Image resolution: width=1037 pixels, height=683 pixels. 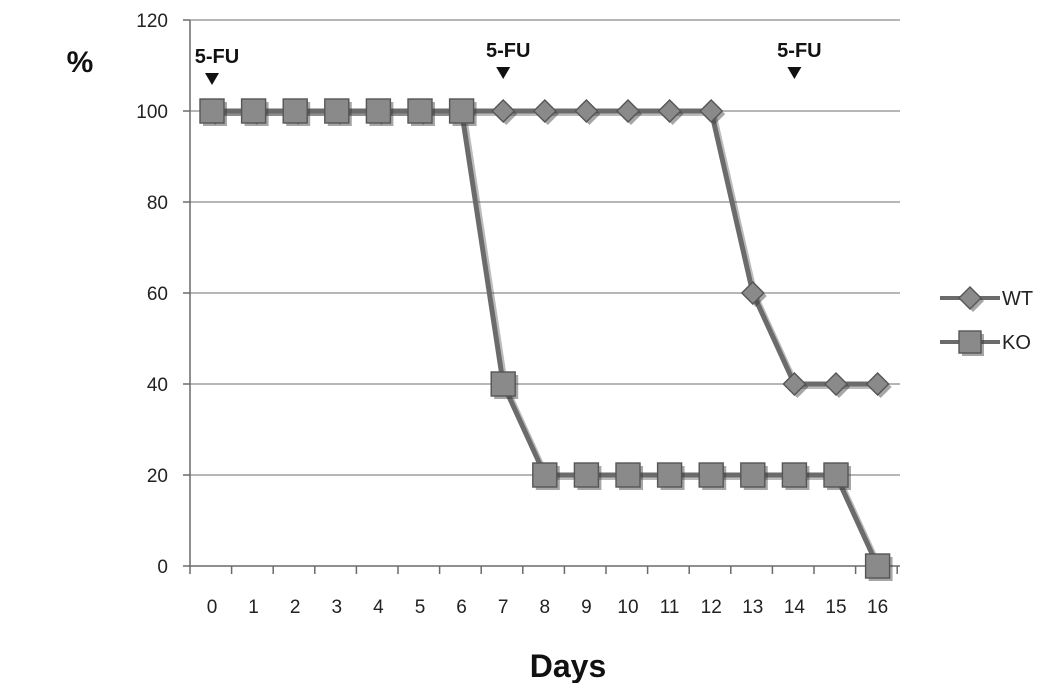 What do you see at coordinates (670, 607) in the screenshot?
I see `x-tick-label: 11` at bounding box center [670, 607].